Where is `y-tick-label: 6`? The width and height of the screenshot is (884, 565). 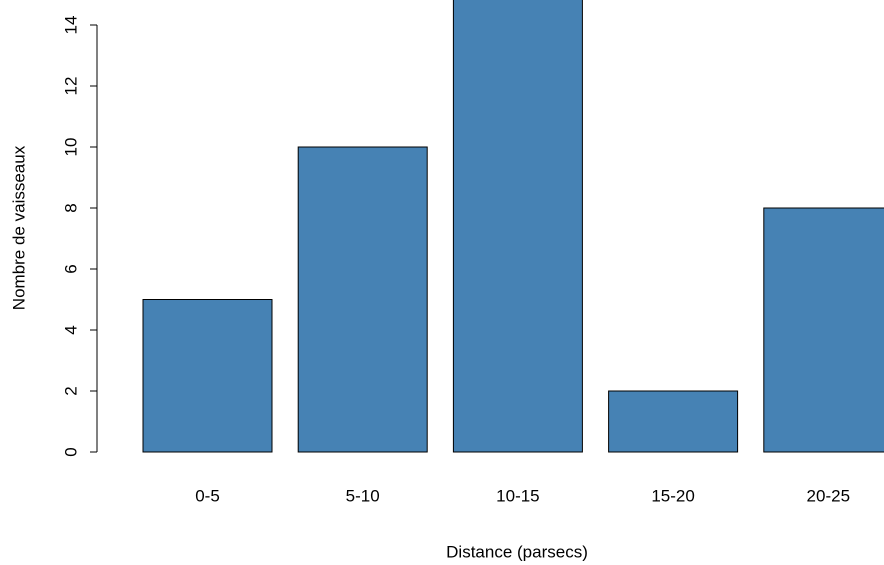 y-tick-label: 6 is located at coordinates (70, 268).